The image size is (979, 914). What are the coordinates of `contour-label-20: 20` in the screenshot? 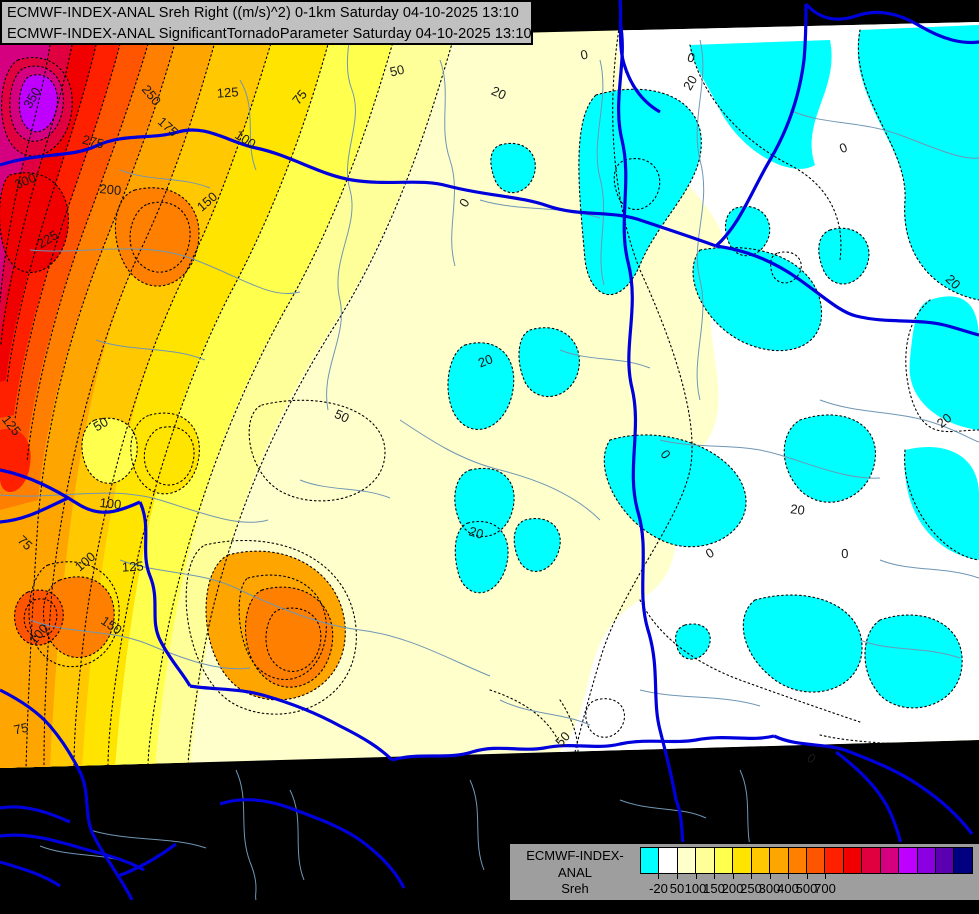 It's located at (797, 509).